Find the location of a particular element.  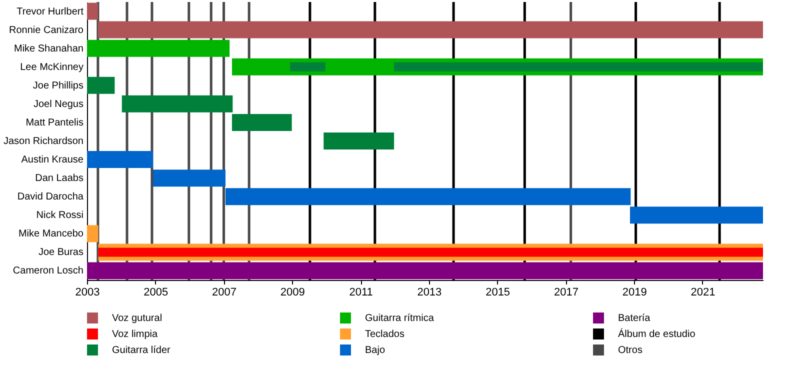

y-tick-label: Ronnie Canizaro is located at coordinates (46, 30).